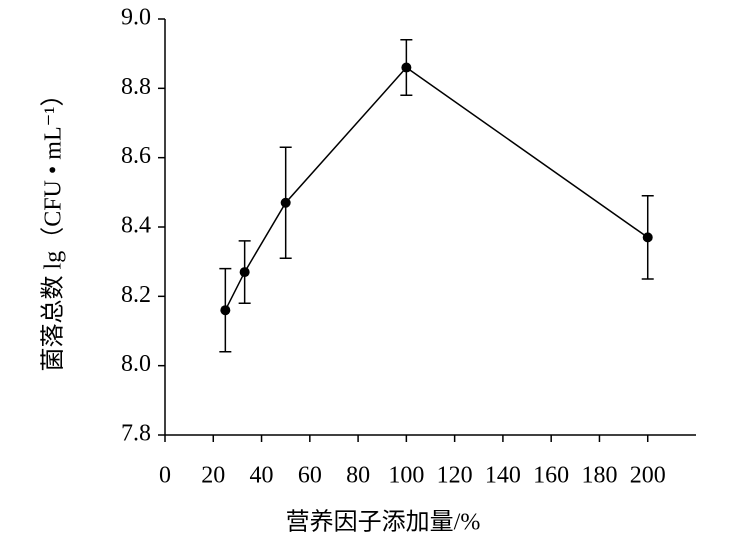 Image resolution: width=742 pixels, height=556 pixels. Describe the element at coordinates (503, 476) in the screenshot. I see `x-tick-label: 140` at that location.